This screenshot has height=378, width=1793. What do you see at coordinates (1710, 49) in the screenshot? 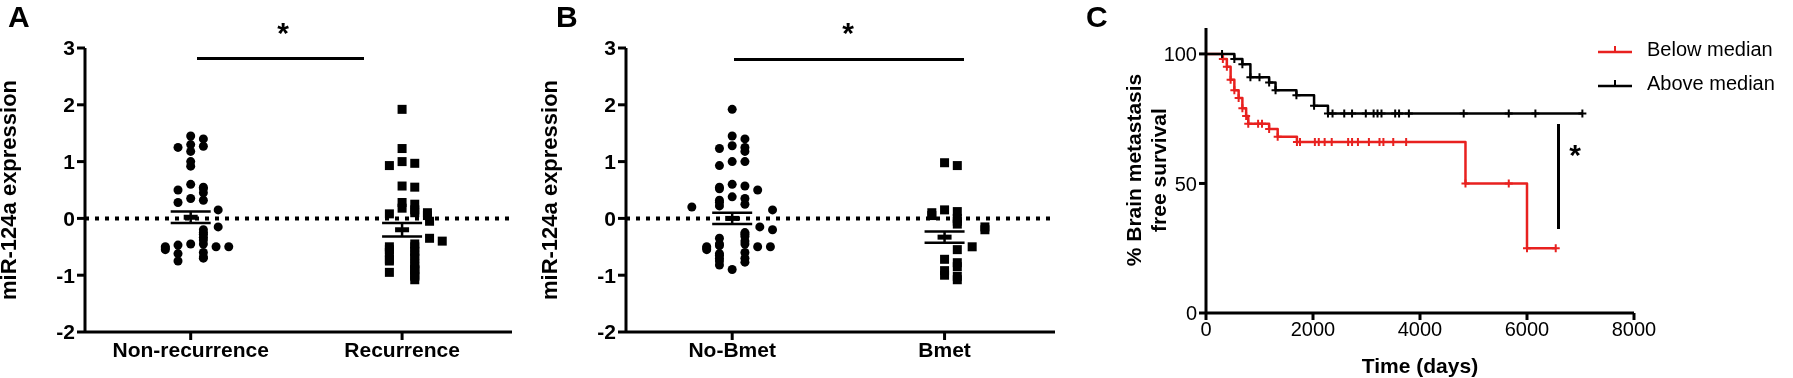
I see `legend-label: Below median` at bounding box center [1710, 49].